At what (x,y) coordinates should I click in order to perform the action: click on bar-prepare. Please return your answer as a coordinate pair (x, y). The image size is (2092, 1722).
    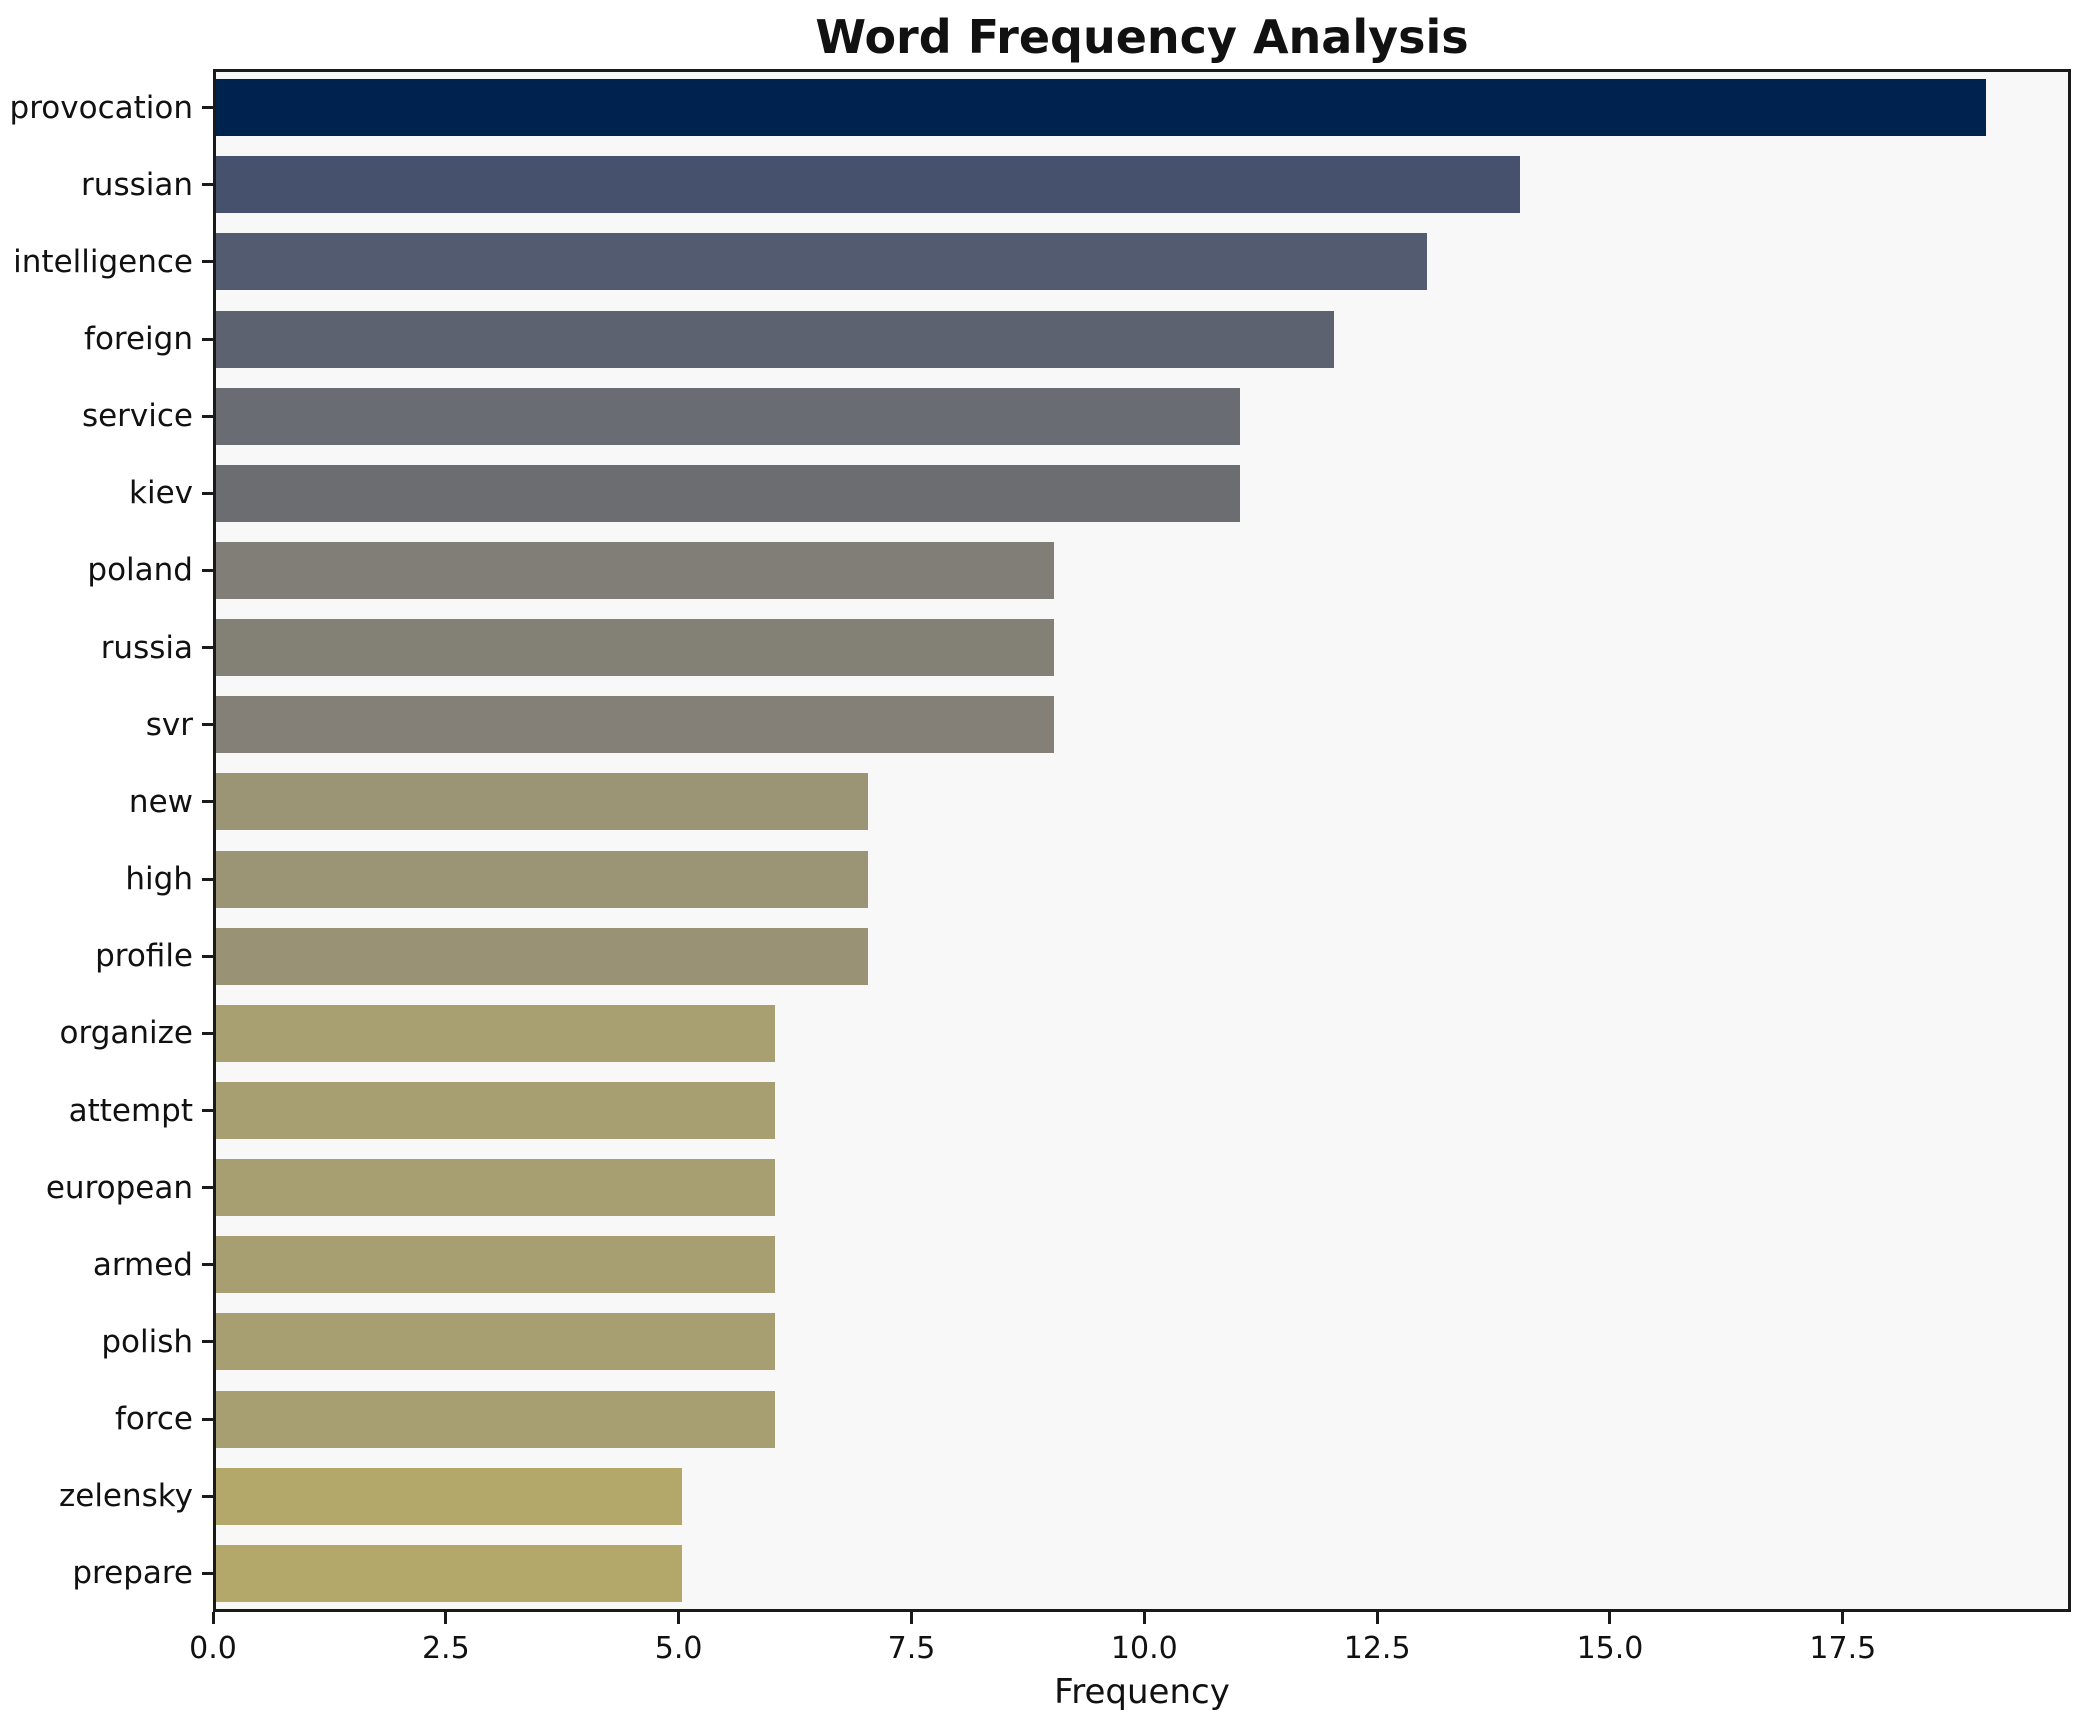
    Looking at the image, I should click on (449, 1573).